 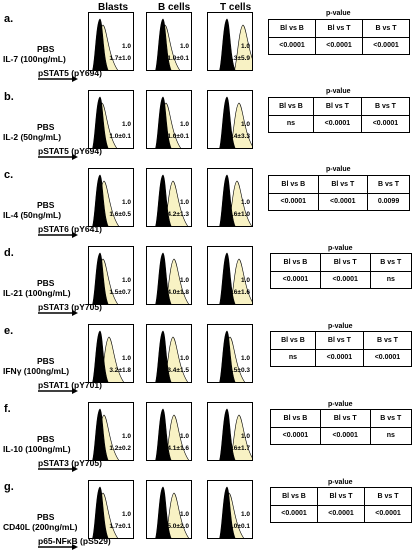 I want to click on condition-label: IL-2 (50ng/mL), so click(x=32, y=137).